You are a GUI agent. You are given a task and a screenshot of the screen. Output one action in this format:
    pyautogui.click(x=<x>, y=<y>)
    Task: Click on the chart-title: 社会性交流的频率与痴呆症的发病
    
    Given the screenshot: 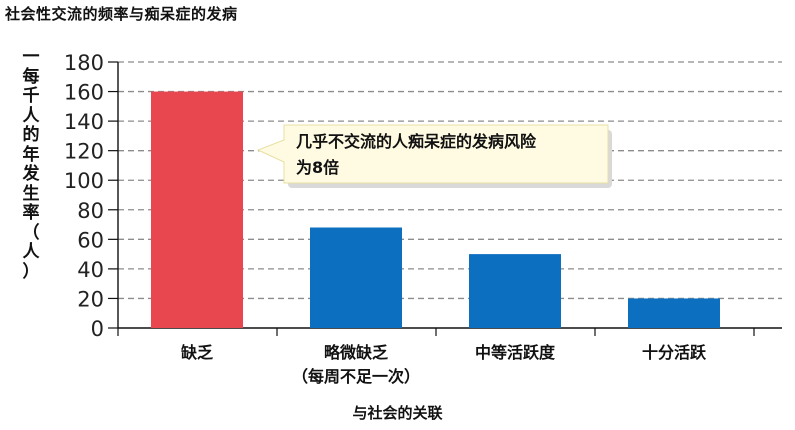 What is the action you would take?
    pyautogui.click(x=121, y=14)
    